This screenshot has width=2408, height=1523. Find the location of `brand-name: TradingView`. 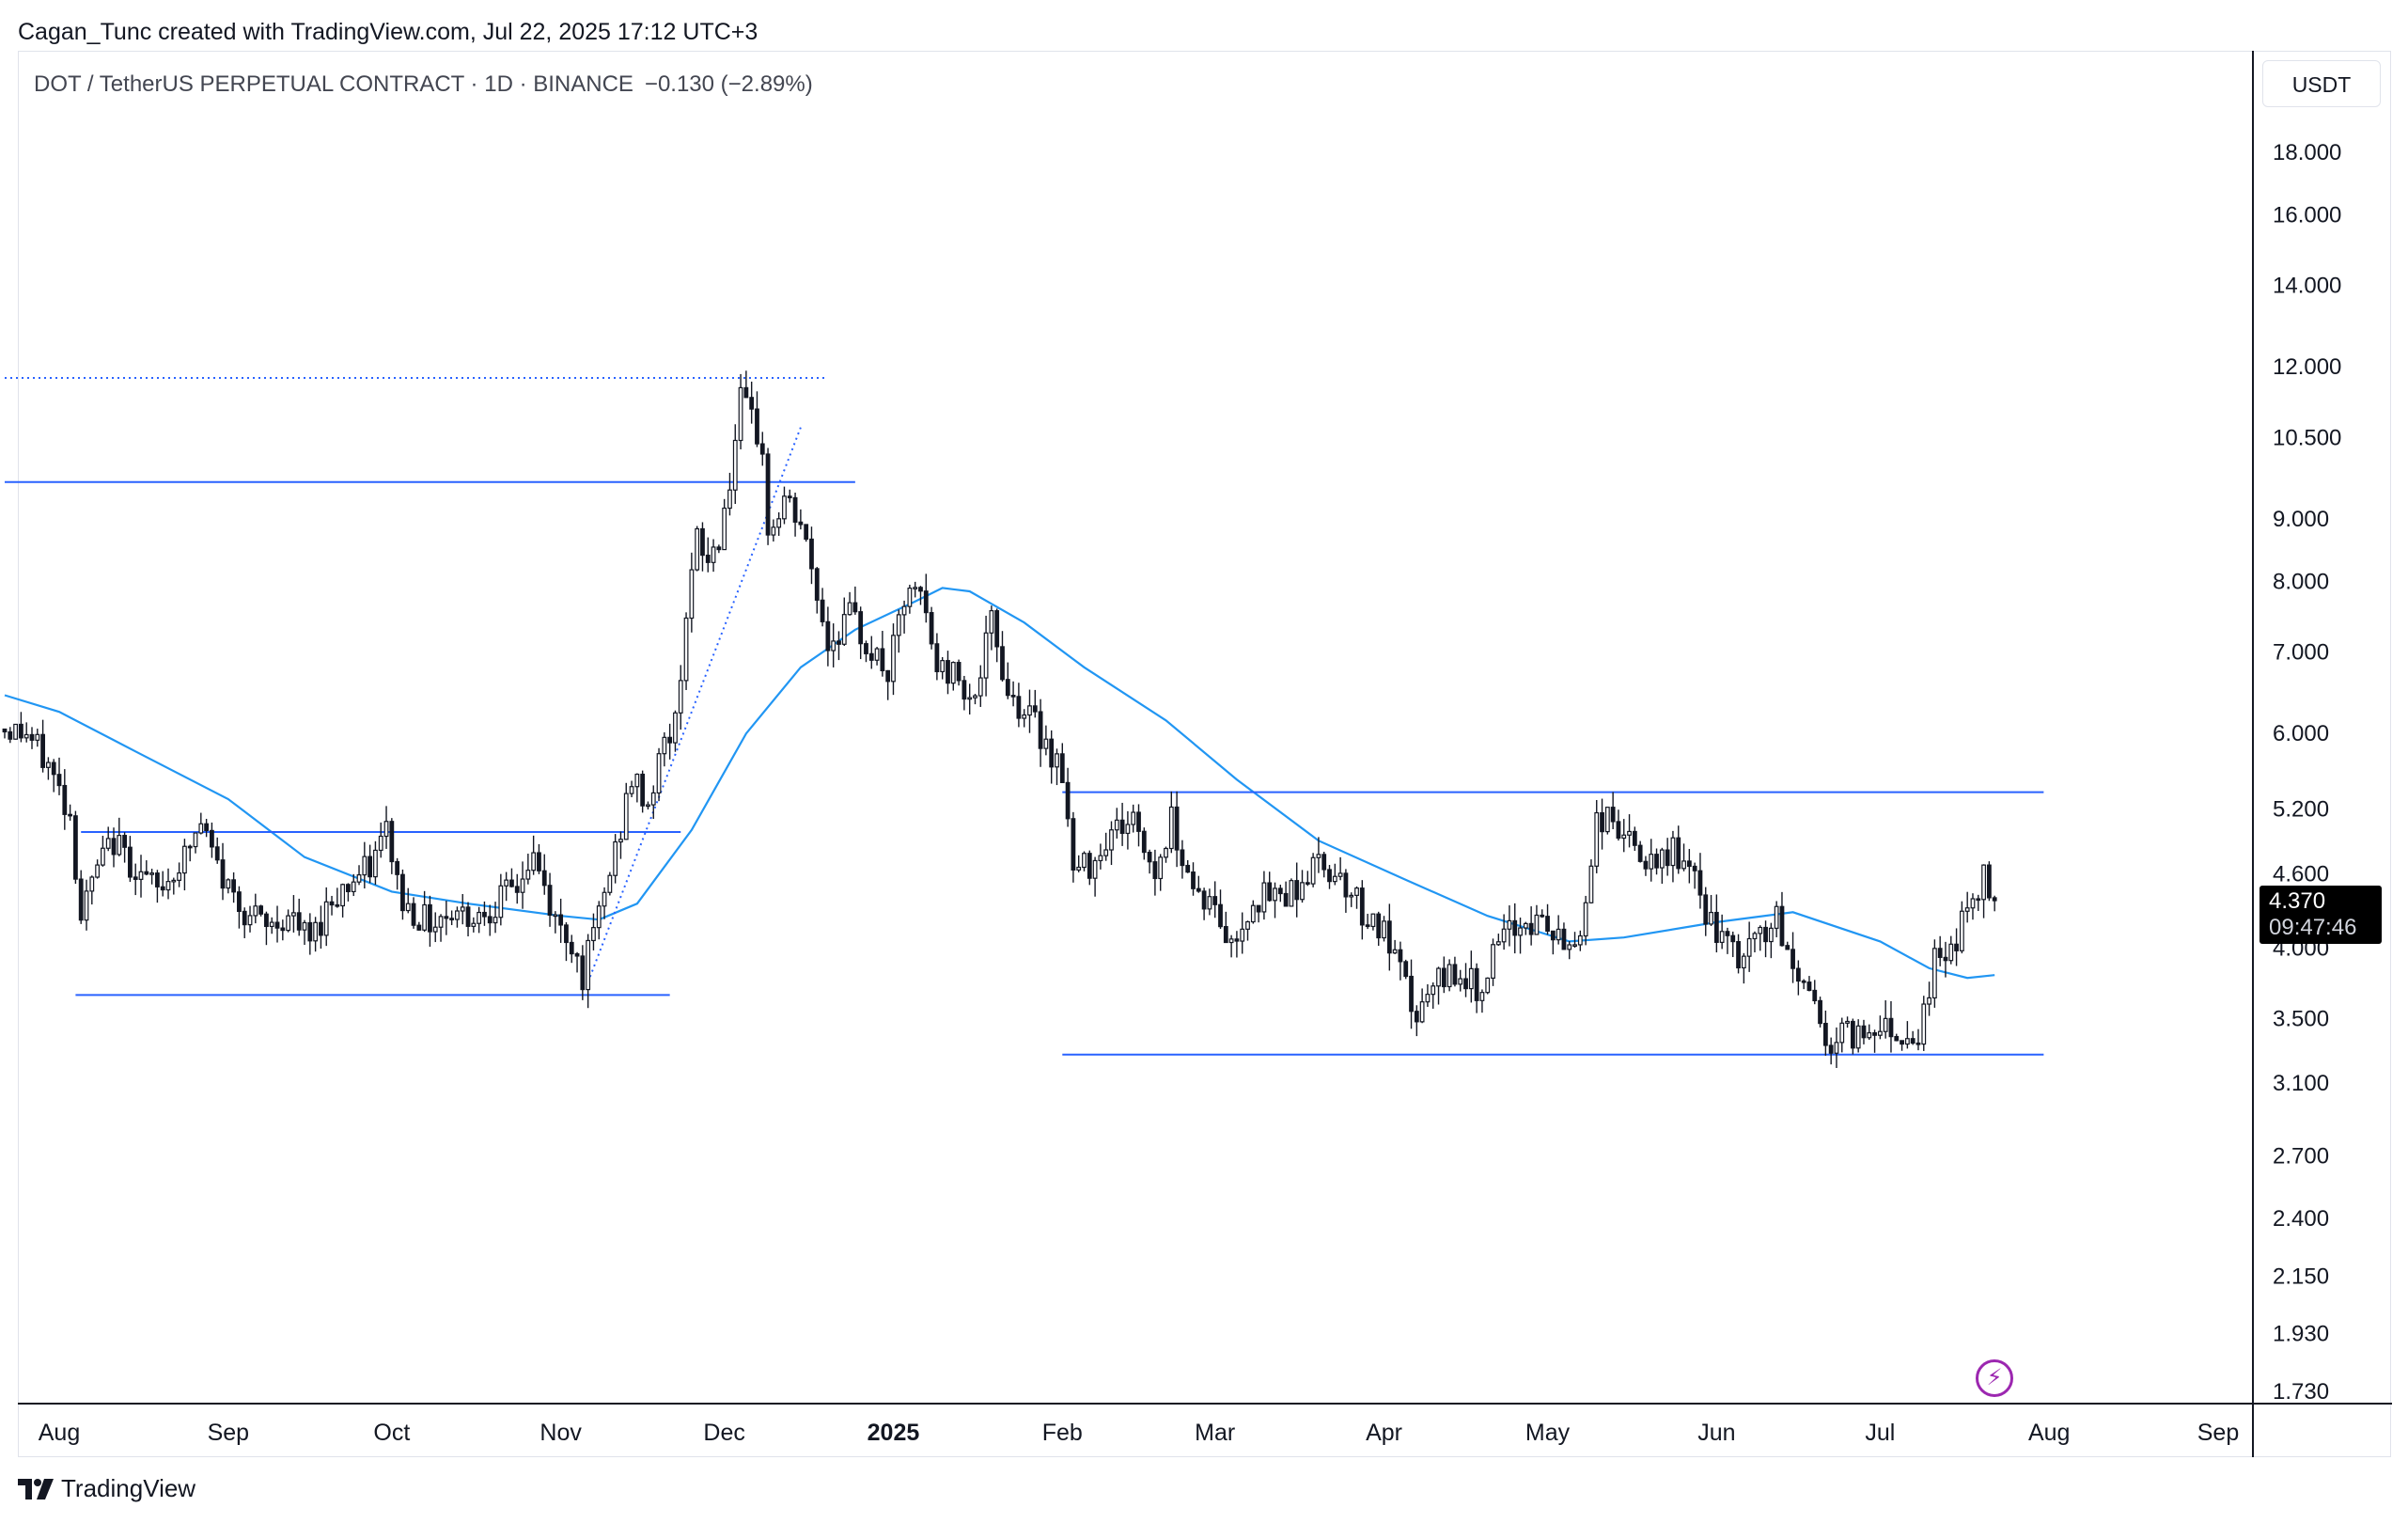

brand-name: TradingView is located at coordinates (128, 1488).